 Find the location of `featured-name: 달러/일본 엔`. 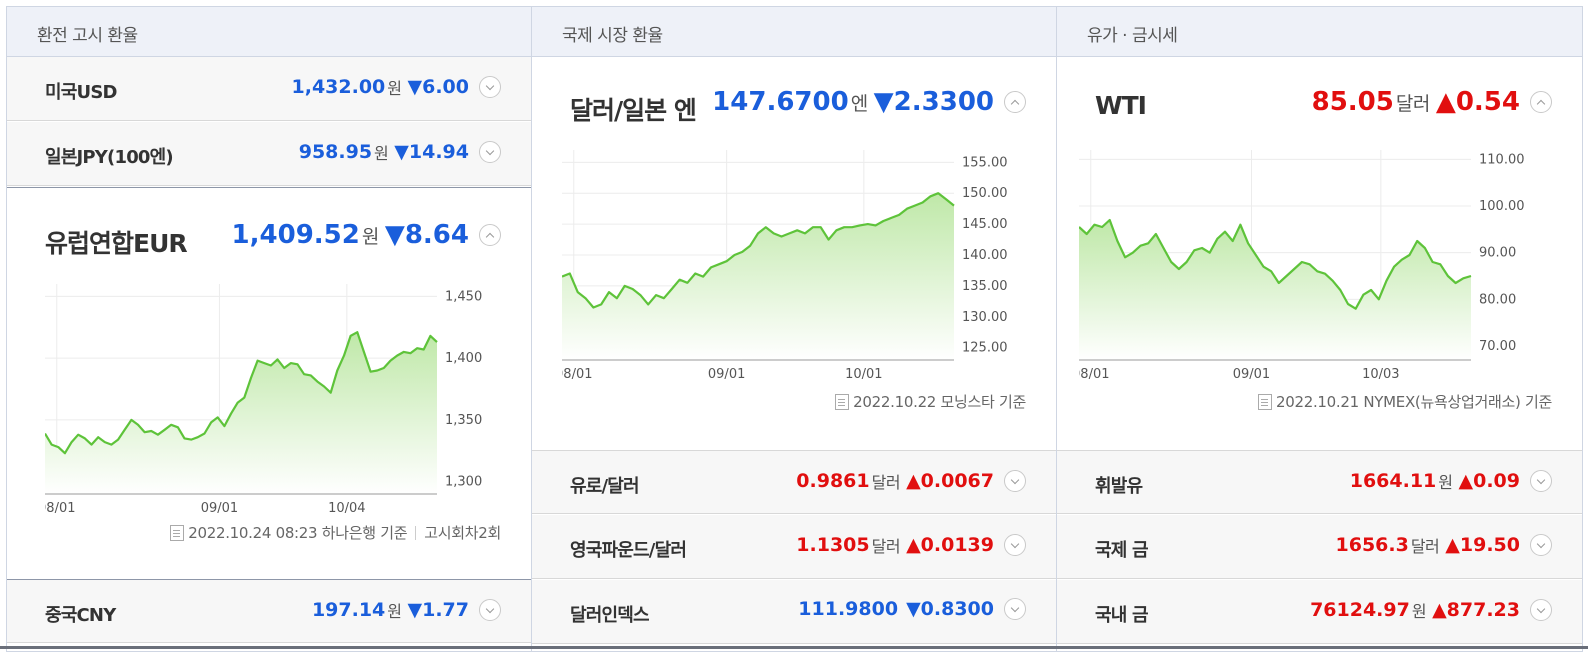

featured-name: 달러/일본 엔 is located at coordinates (633, 110).